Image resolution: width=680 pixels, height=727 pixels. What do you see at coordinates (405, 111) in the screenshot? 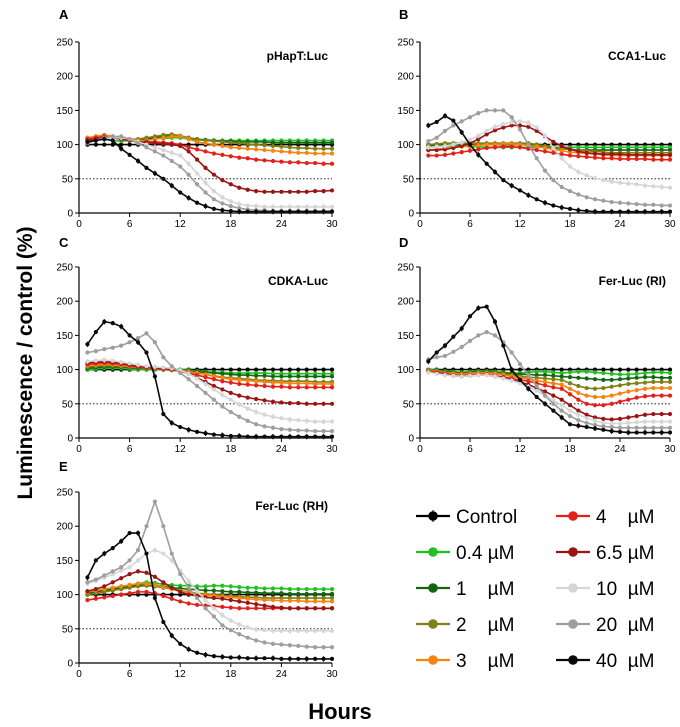
I see `y-tick-label: 150` at bounding box center [405, 111].